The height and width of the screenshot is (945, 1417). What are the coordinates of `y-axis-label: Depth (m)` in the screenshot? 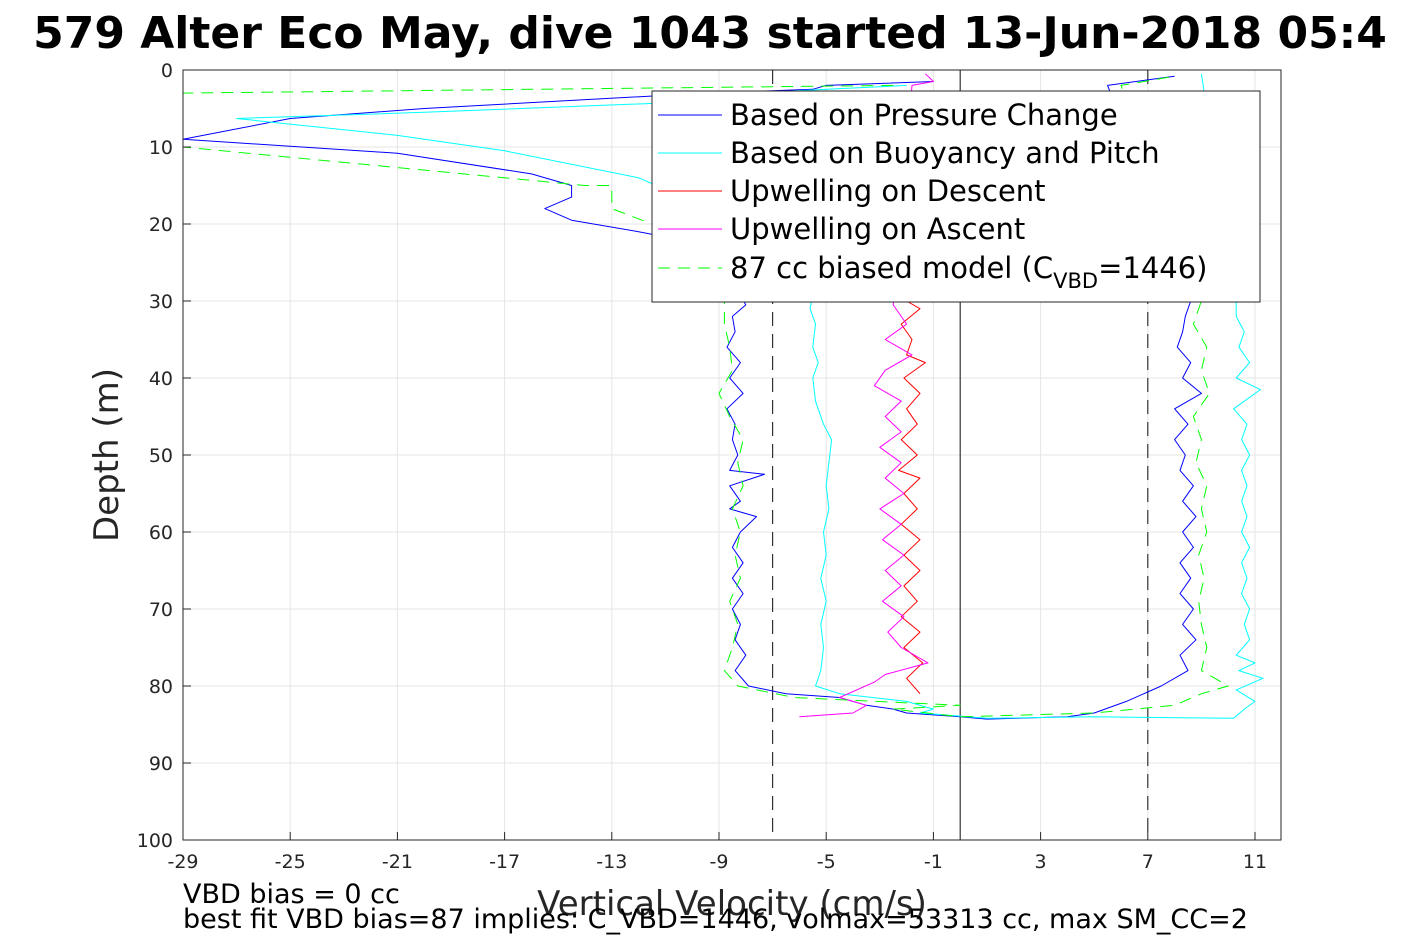 It's located at (107, 455).